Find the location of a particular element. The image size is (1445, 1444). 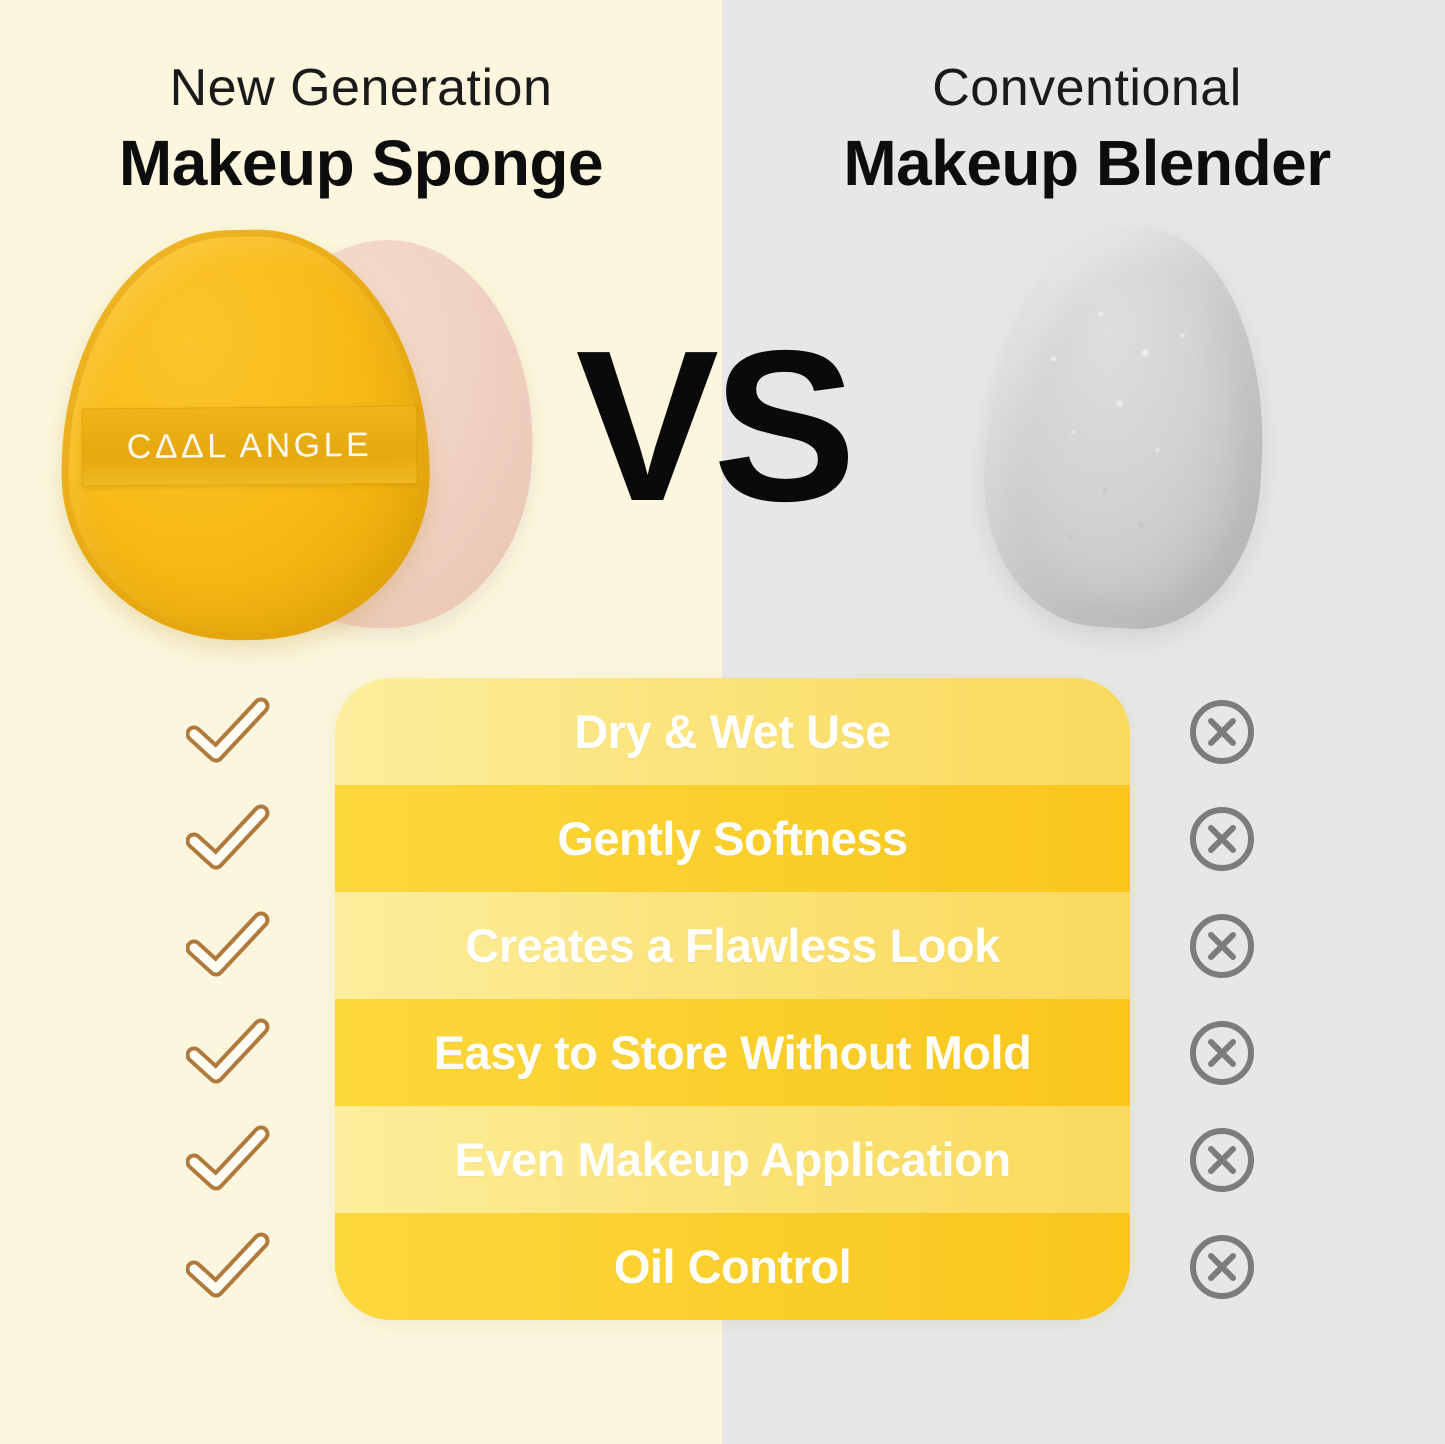

blender-cross-column is located at coordinates (1222, 999).